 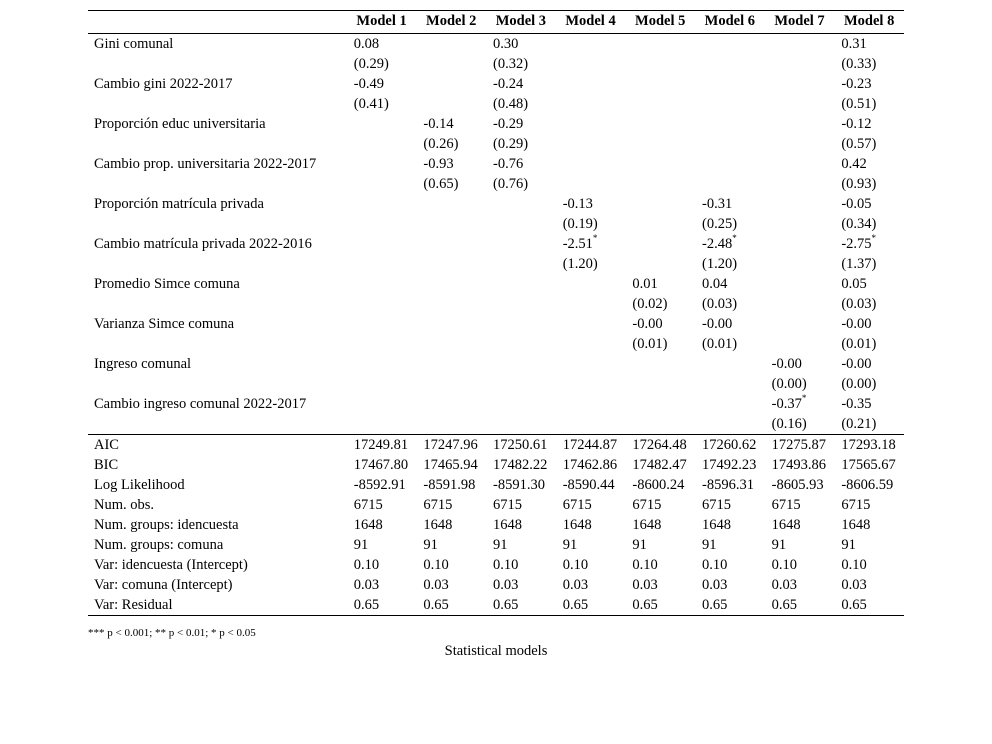 I want to click on estimate-value: -0.00, so click(x=856, y=324).